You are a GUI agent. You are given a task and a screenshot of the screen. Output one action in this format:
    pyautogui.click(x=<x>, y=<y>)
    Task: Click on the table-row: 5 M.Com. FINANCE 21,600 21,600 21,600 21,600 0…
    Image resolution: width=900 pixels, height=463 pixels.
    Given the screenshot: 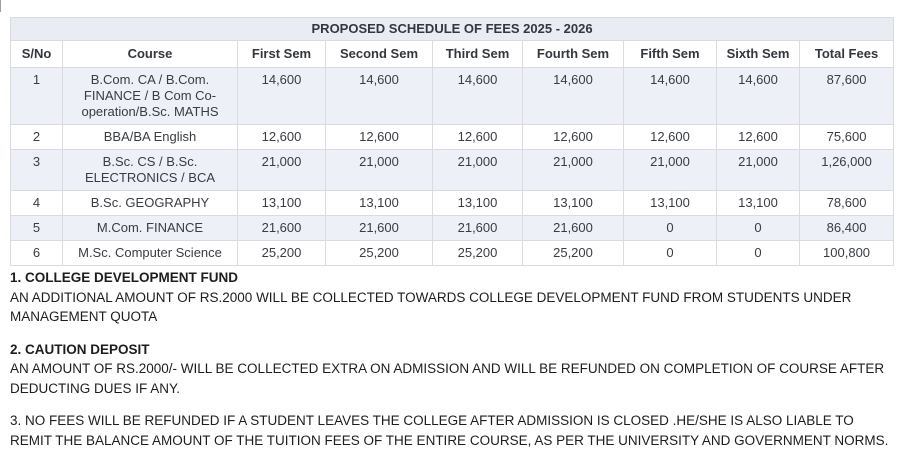 What is the action you would take?
    pyautogui.click(x=452, y=228)
    